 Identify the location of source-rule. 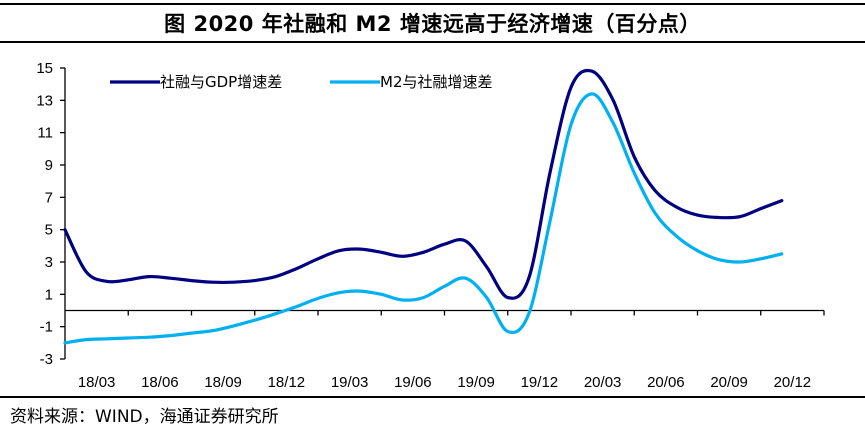
(432, 397).